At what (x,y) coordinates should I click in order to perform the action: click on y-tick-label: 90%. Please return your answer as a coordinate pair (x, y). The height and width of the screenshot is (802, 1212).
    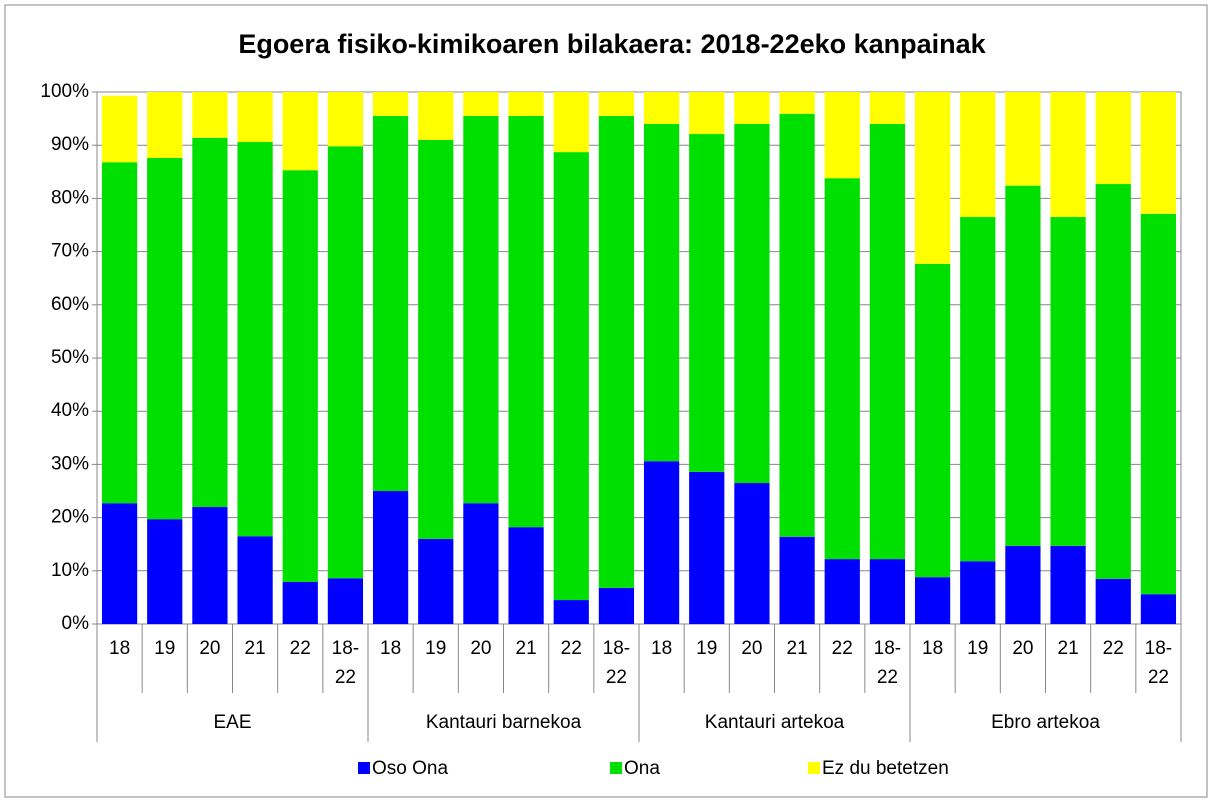
    Looking at the image, I should click on (70, 144).